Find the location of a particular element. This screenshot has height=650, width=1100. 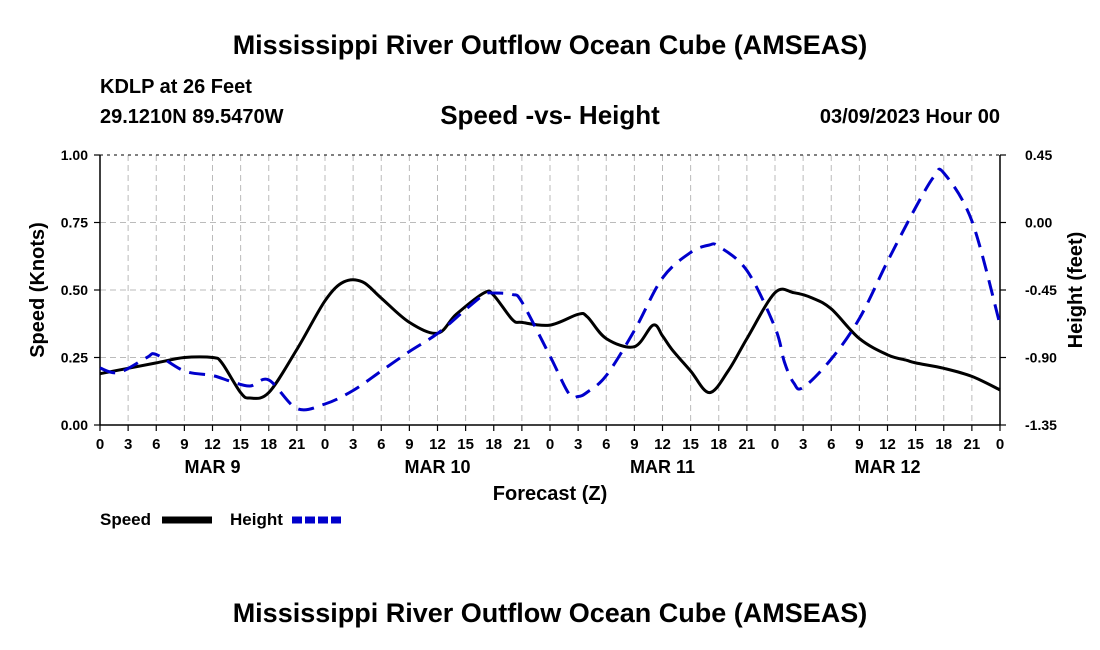

legend-speed-label: Speed is located at coordinates (125, 519).